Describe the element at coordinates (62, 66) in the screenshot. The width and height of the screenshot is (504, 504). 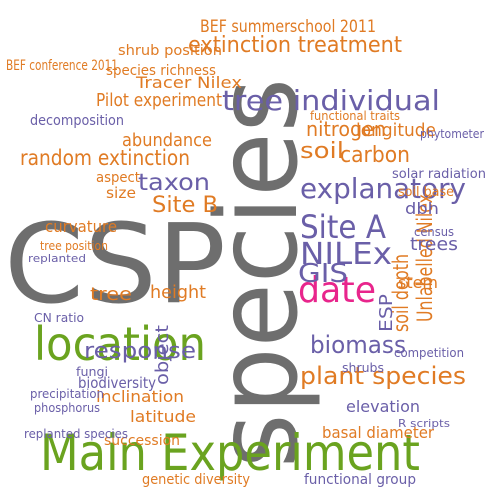
I see `word: BEF conference 2011` at that location.